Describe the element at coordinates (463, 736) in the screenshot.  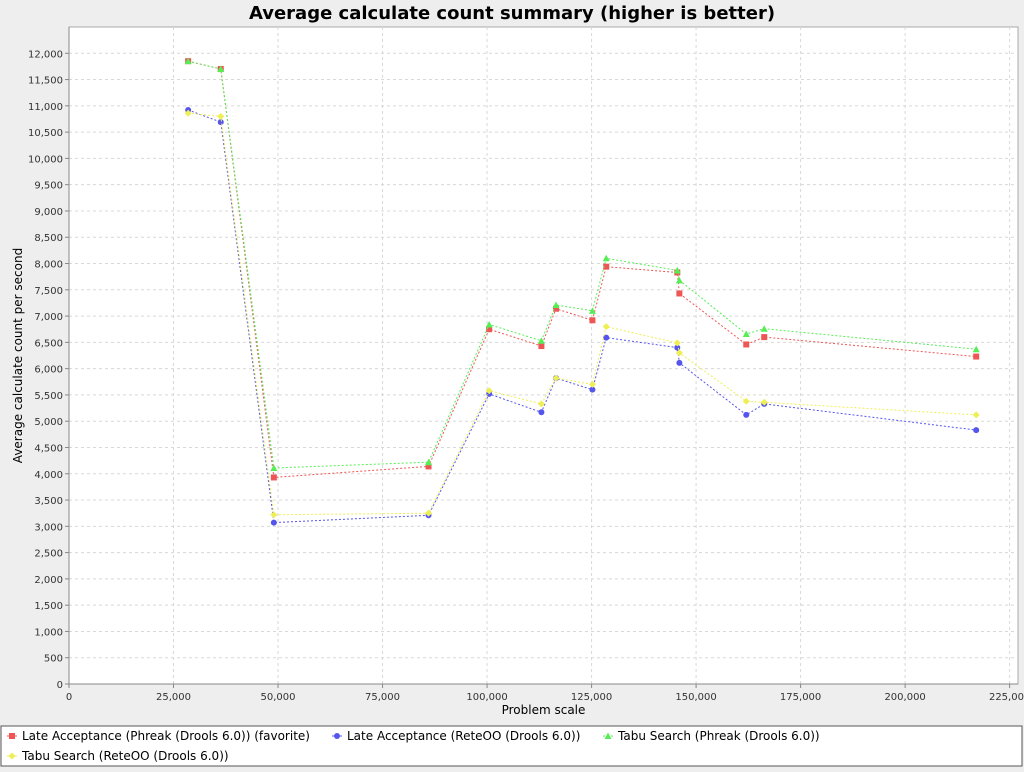
I see `legend-label: Late Acceptance (ReteOO (Drools 6.0))` at that location.